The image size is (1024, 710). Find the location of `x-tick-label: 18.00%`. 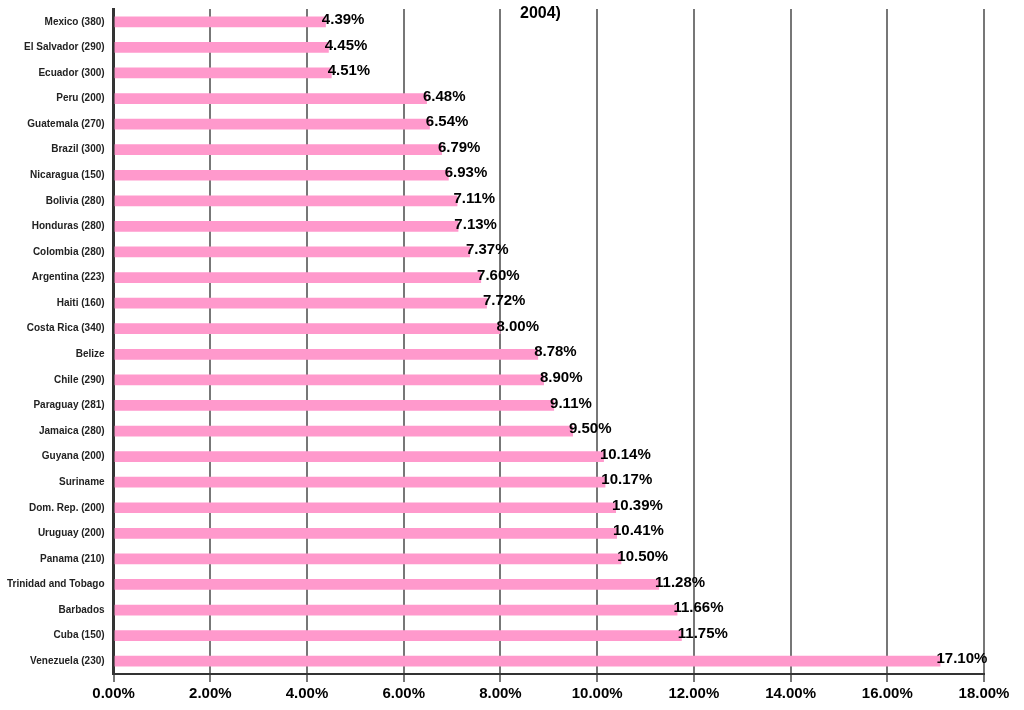

x-tick-label: 18.00% is located at coordinates (984, 693).